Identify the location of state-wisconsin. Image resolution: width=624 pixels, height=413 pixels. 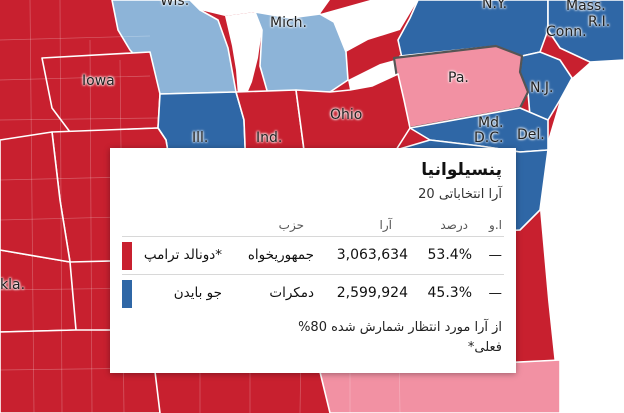
(174, 47).